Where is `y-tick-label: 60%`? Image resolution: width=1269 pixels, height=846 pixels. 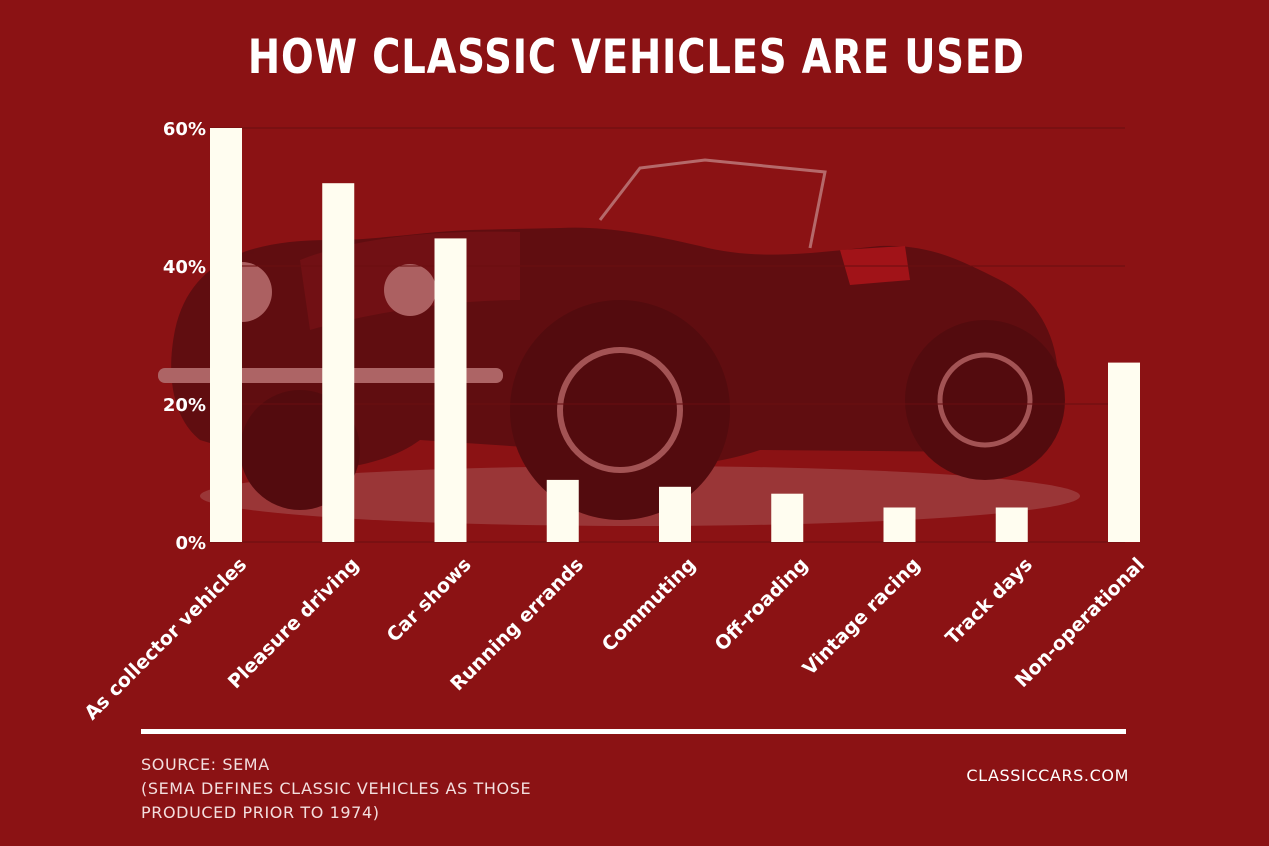
y-tick-label: 60% is located at coordinates (184, 129).